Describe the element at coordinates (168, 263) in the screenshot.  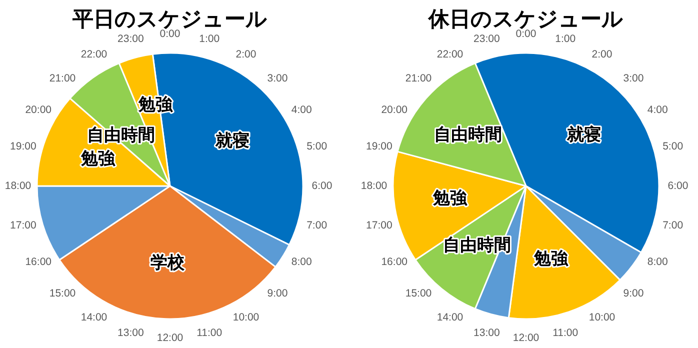
I see `slice-label: 学校` at that location.